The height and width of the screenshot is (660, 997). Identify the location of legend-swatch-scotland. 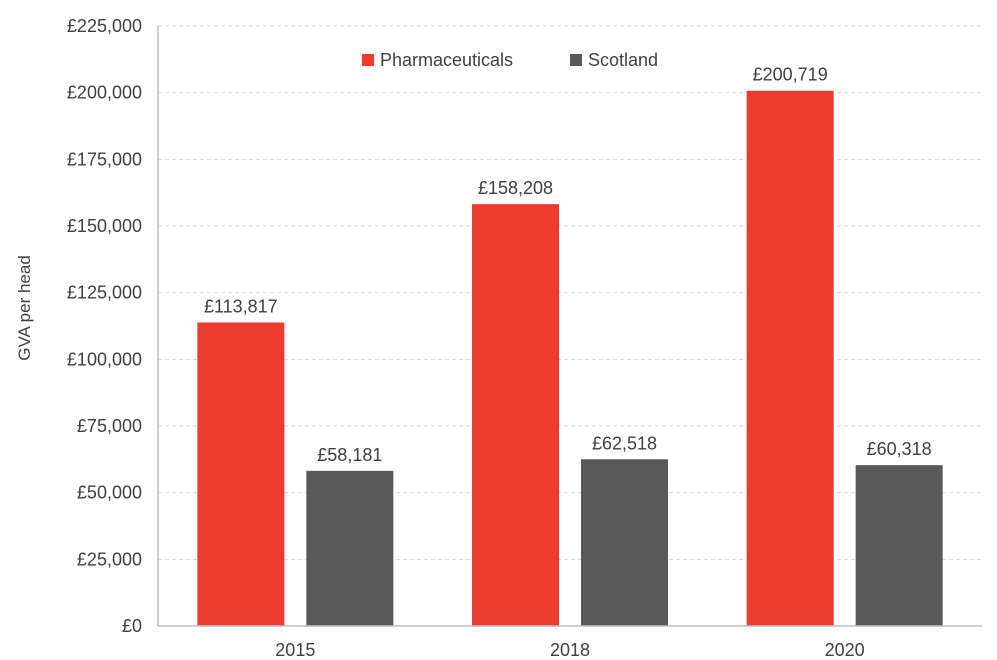
(576, 60).